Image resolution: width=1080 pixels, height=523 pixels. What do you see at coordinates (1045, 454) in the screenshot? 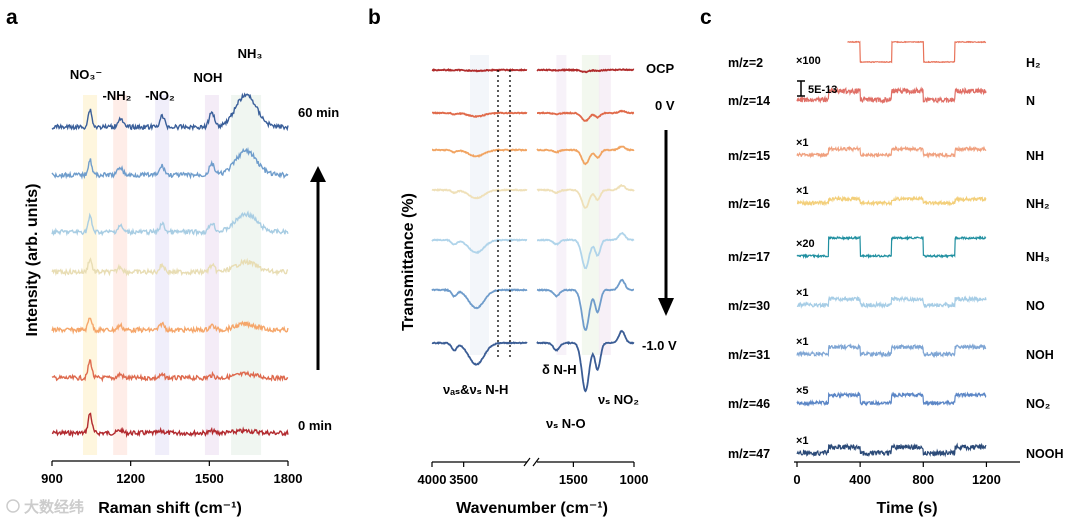
I see `ms-species-8: NOOH` at bounding box center [1045, 454].